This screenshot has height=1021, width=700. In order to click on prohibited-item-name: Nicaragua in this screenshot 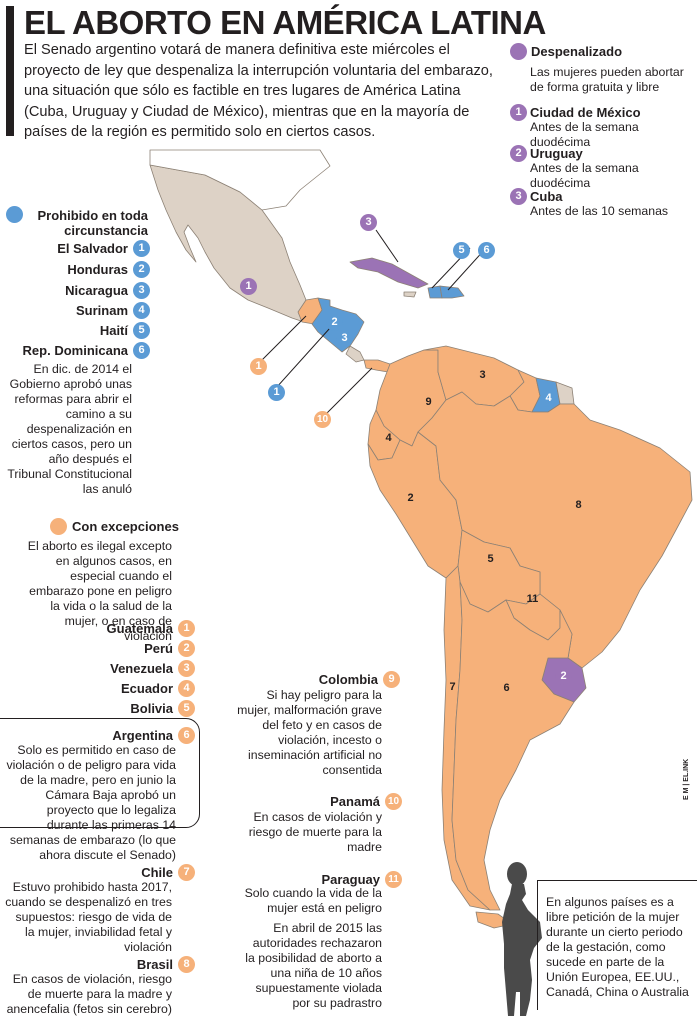, I will do `click(96, 290)`.